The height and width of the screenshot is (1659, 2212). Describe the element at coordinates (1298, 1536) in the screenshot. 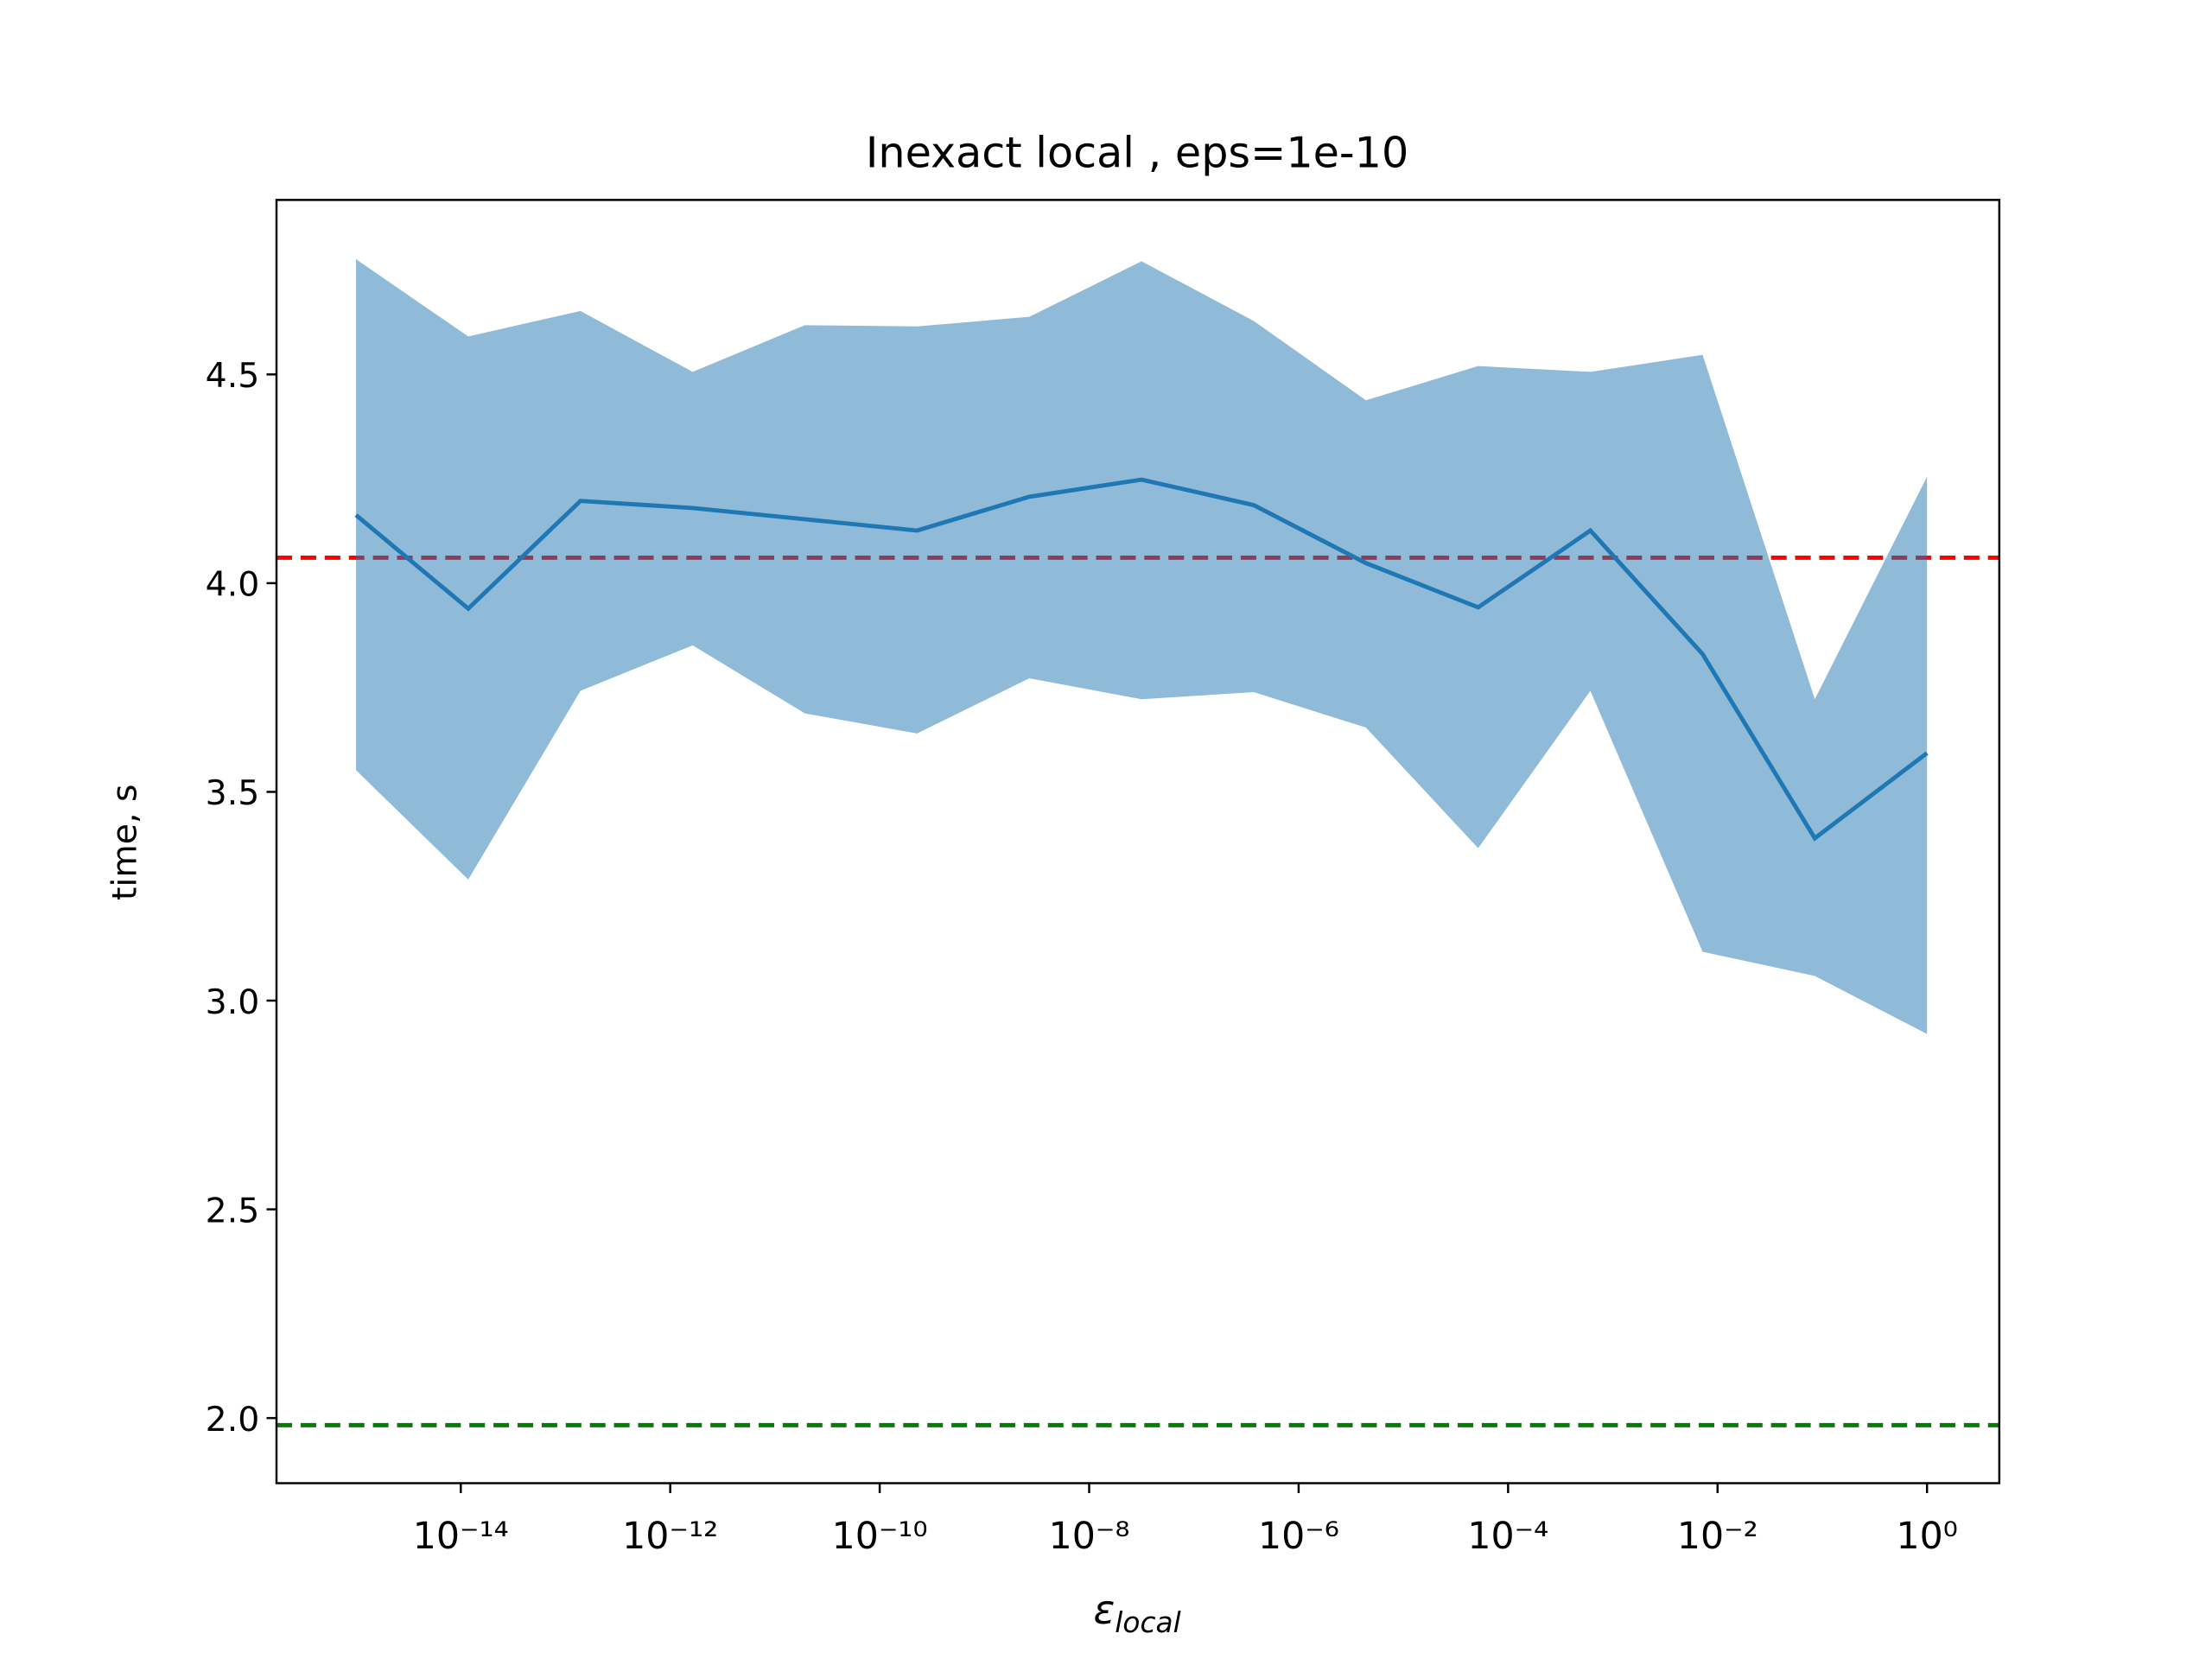

I see `x-tick-label: 10⁻⁶` at that location.